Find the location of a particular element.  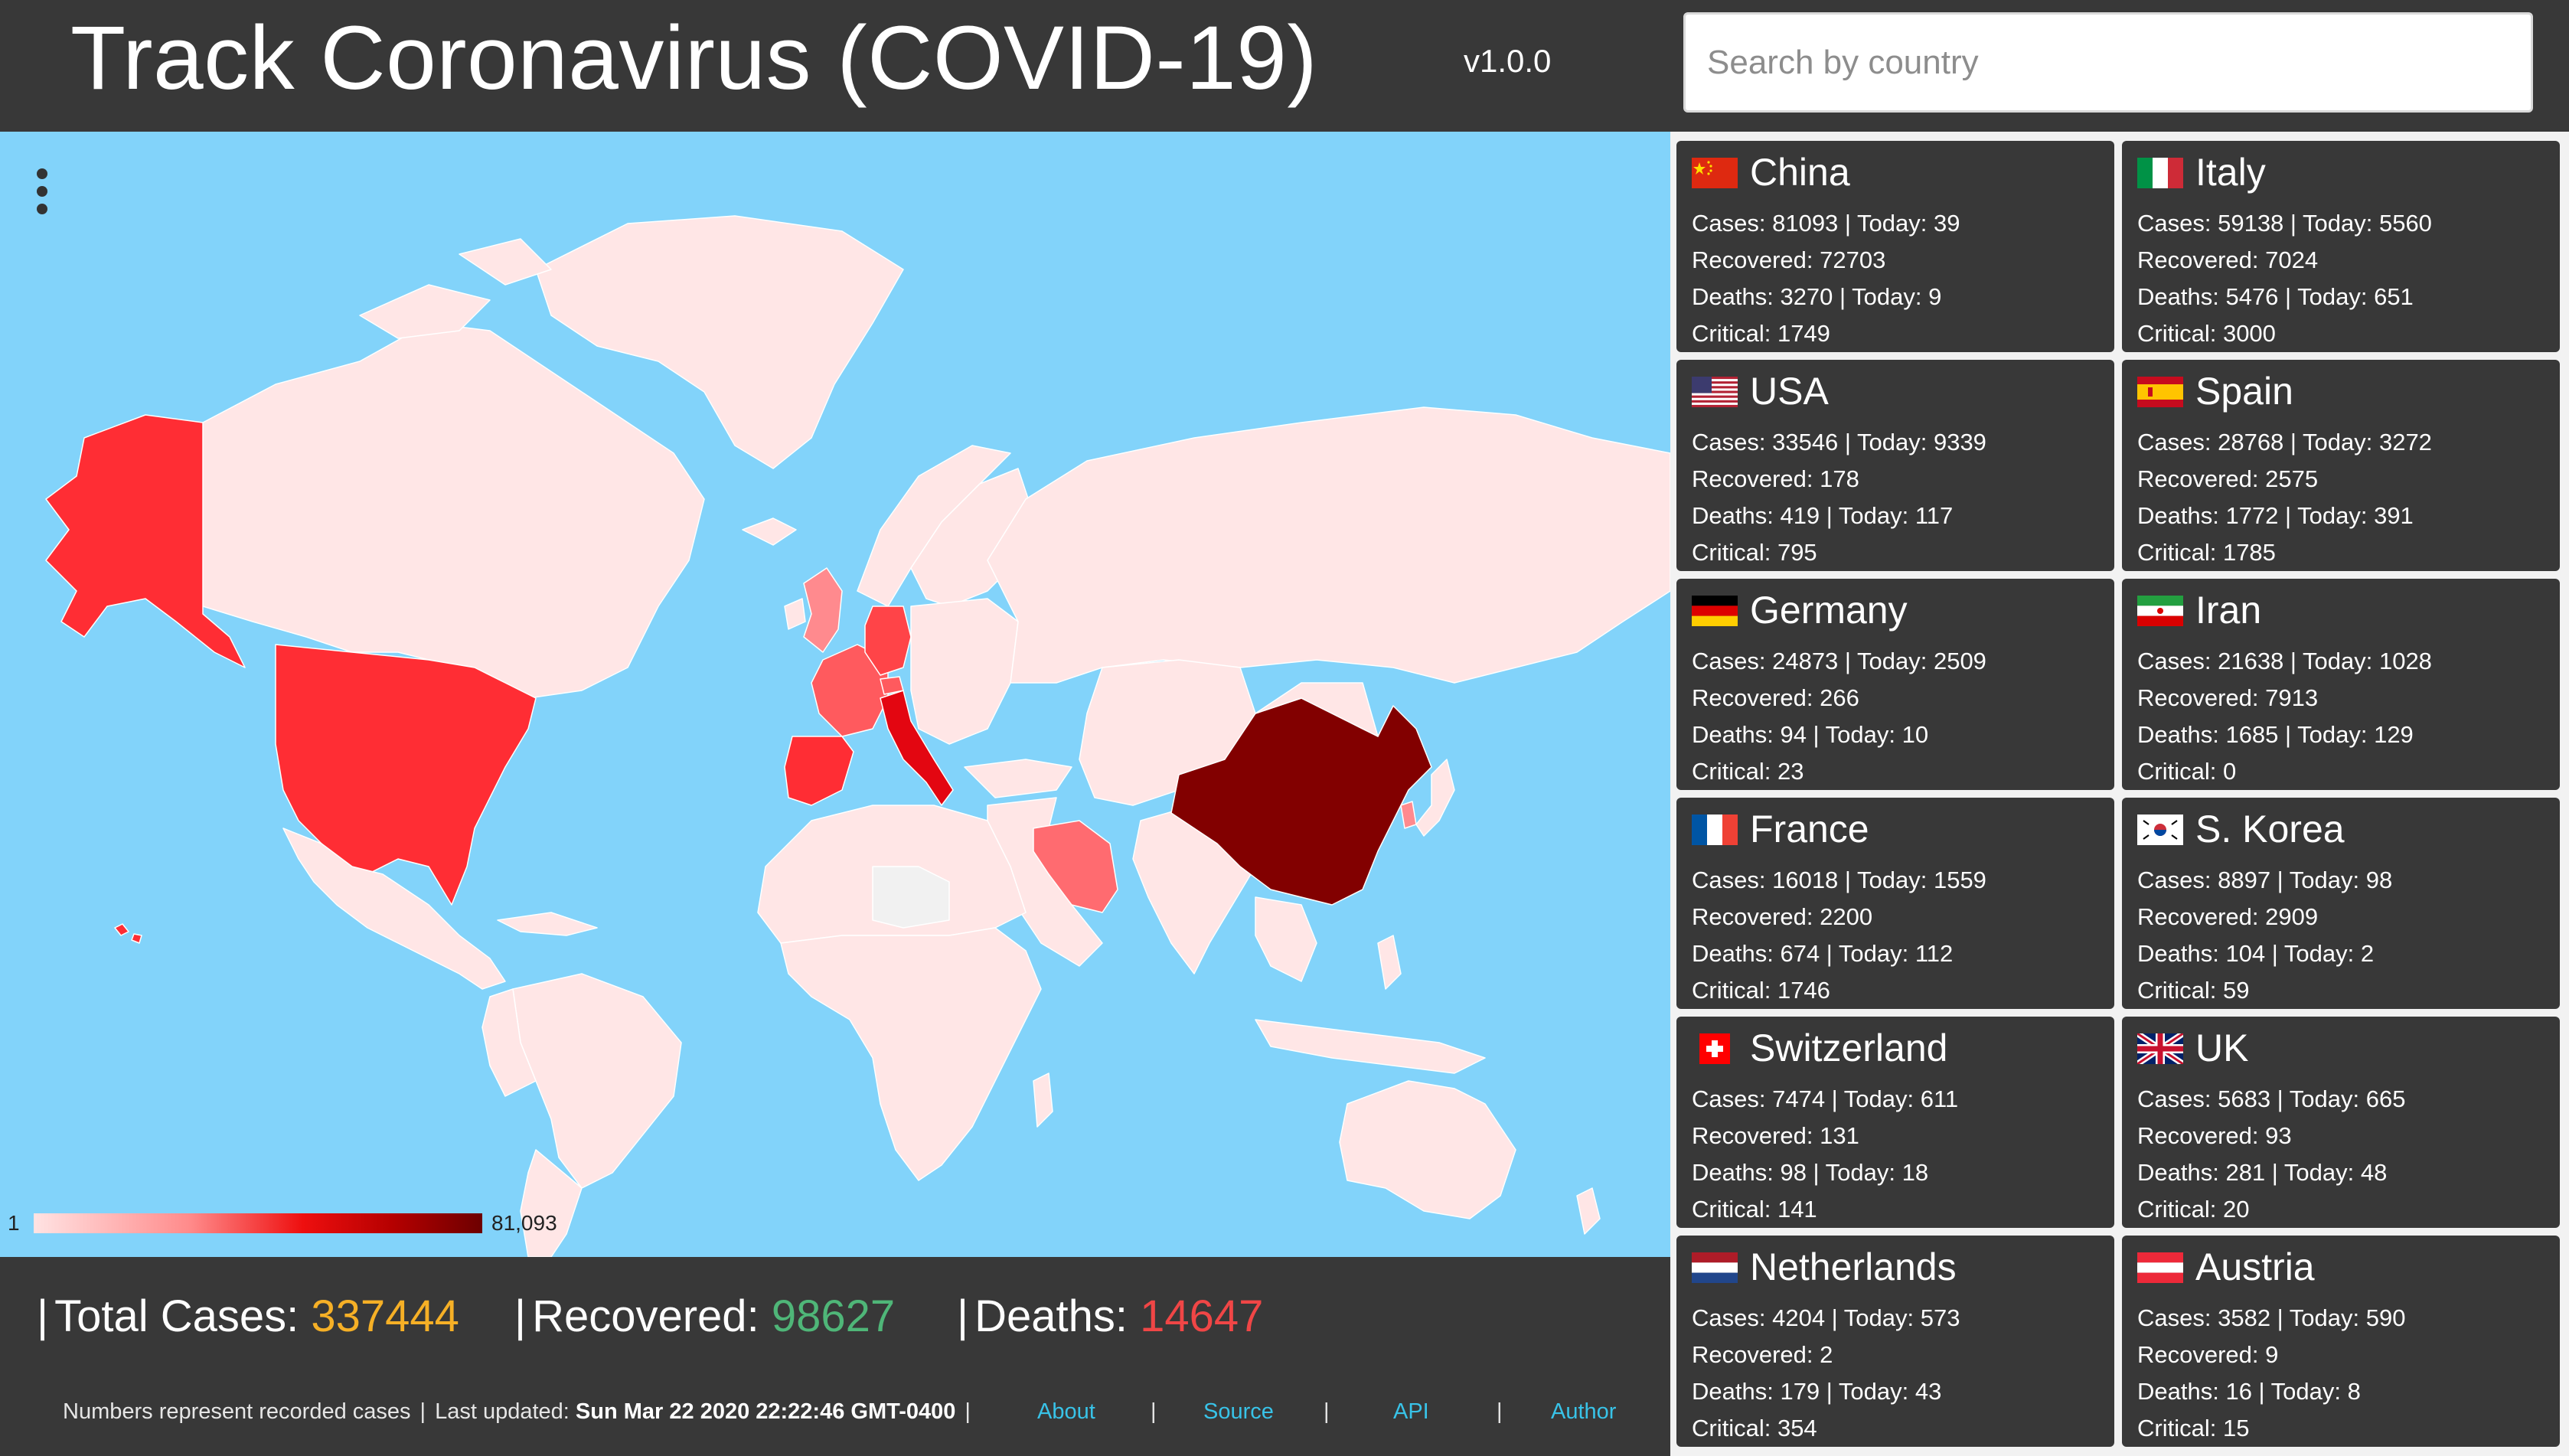

country-critical: Critical: 20 is located at coordinates (2193, 1209).